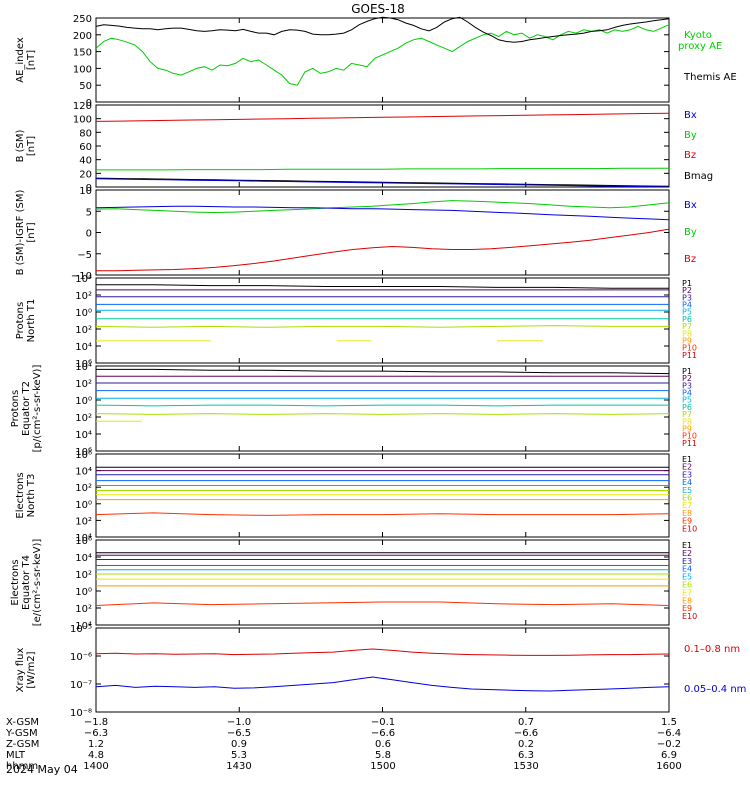  What do you see at coordinates (698, 35) in the screenshot?
I see `legend-item: Kyoto` at bounding box center [698, 35].